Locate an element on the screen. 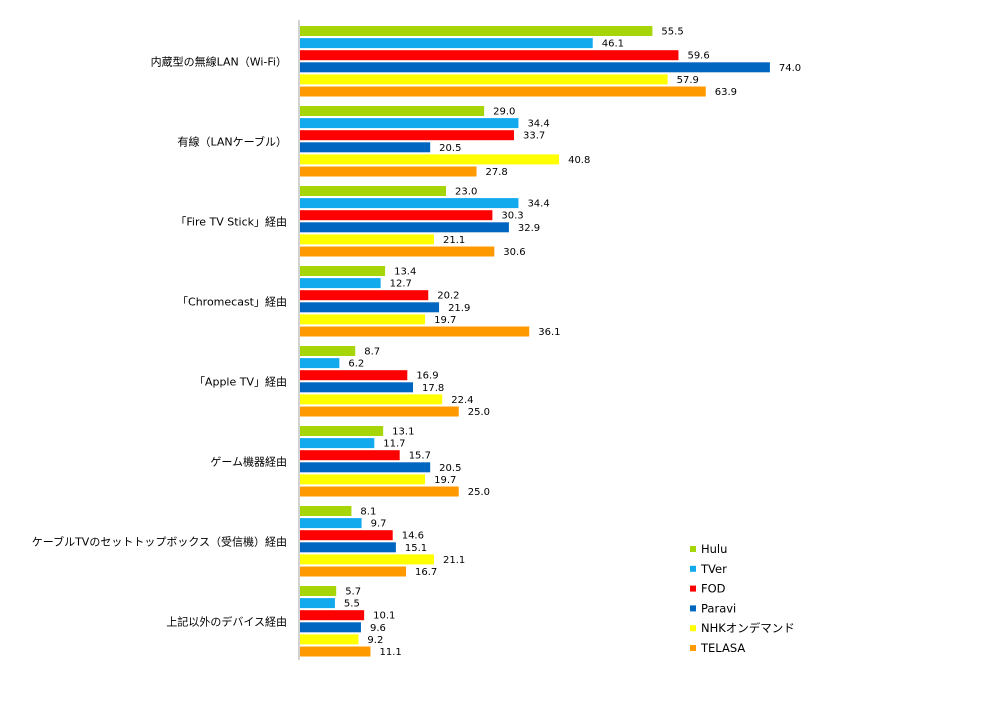  data-label-NHKオンデマンド-0: 57.9 is located at coordinates (688, 80).